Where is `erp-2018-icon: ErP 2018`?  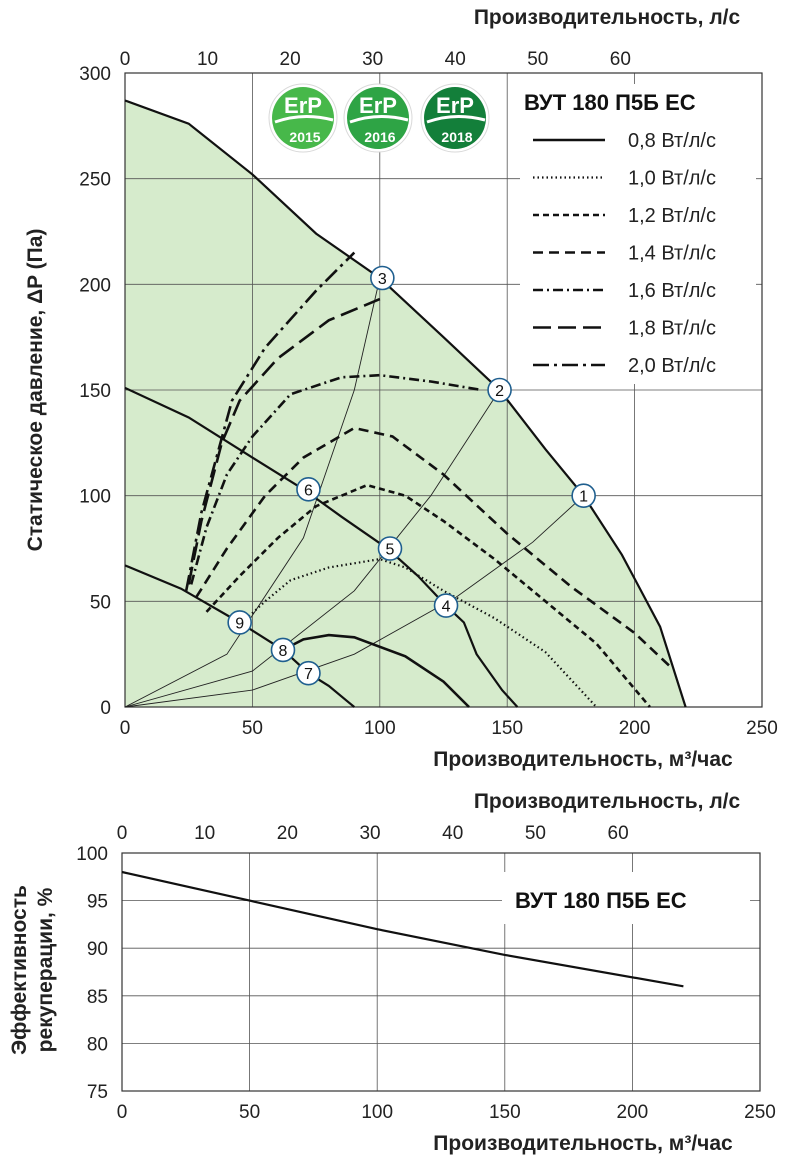 erp-2018-icon: ErP 2018 is located at coordinates (455, 118).